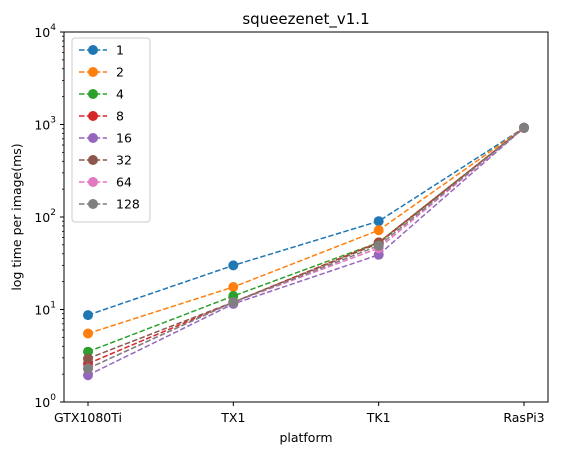 This screenshot has height=454, width=574. I want to click on y-axis-label: log time per image(ms), so click(16, 216).